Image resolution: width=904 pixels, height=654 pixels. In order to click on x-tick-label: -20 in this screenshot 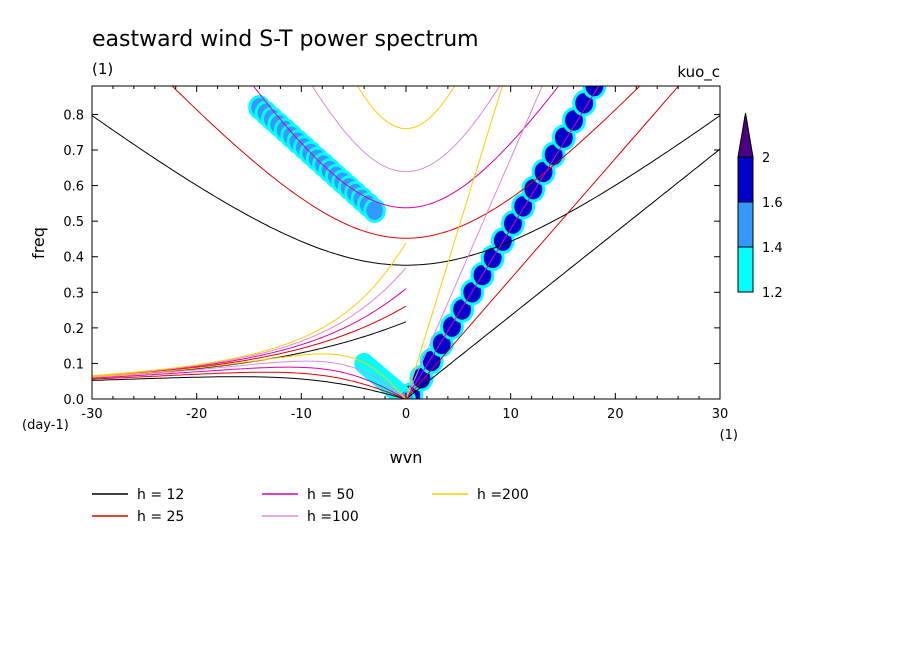, I will do `click(196, 414)`.